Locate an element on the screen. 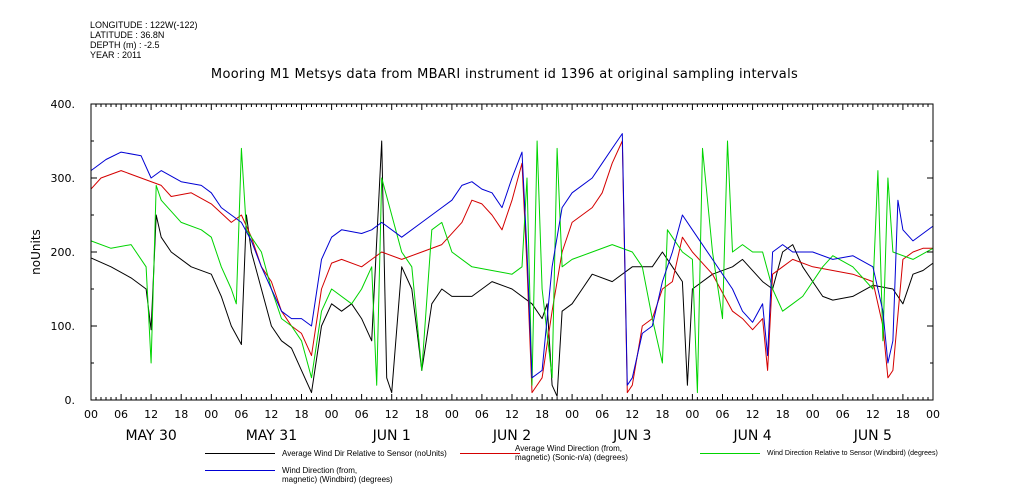 The width and height of the screenshot is (1009, 504). x-day-label: MAY 31 is located at coordinates (271, 436).